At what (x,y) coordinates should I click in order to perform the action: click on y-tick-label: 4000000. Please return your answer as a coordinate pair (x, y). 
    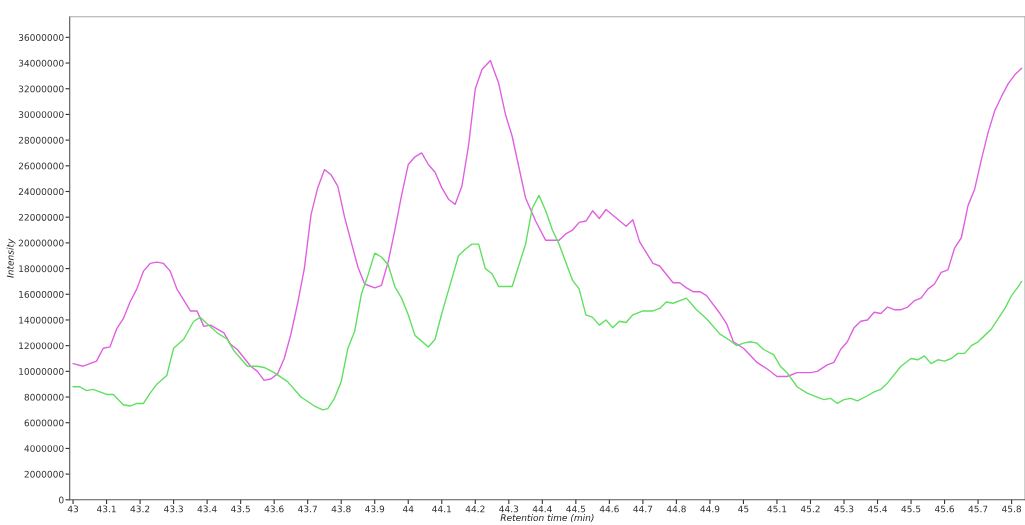
    Looking at the image, I should click on (44, 448).